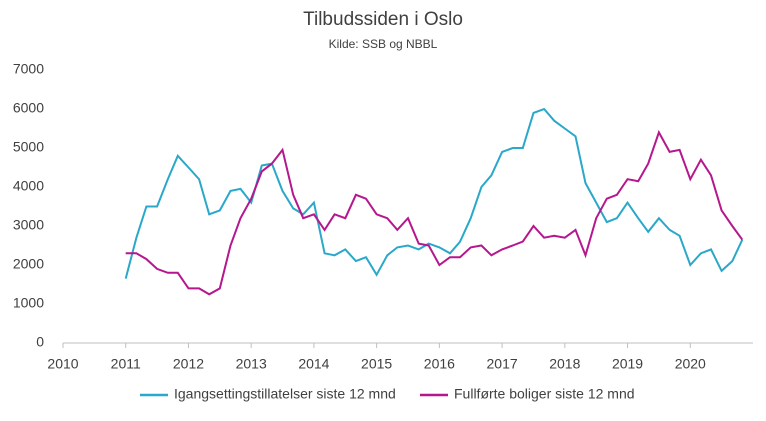 This screenshot has width=766, height=421. I want to click on y-tick-label: 6000, so click(28, 108).